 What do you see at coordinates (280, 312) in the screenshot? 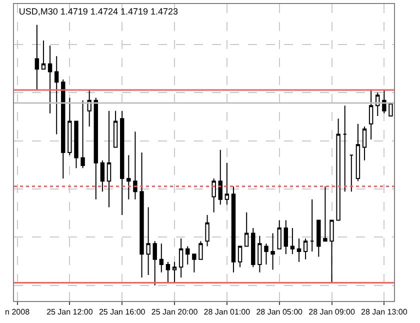
I see `x-tick-label: 28 Jan 05:00` at bounding box center [280, 312].